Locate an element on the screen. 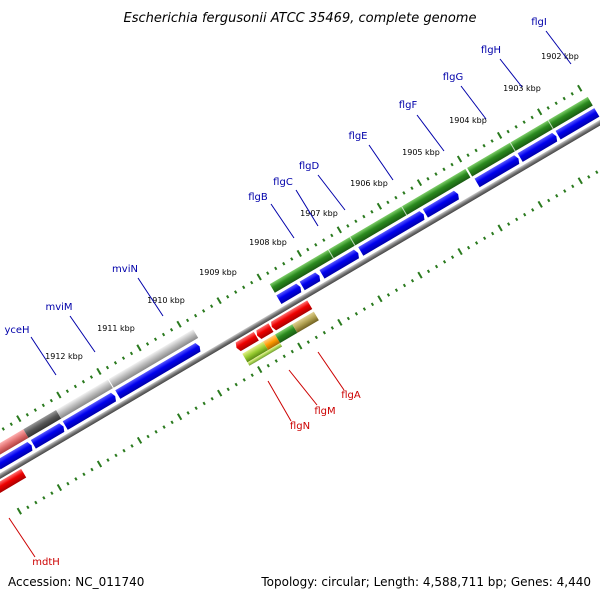 This screenshot has width=600, height=600. cds-arrow-flgN is located at coordinates (246, 341).